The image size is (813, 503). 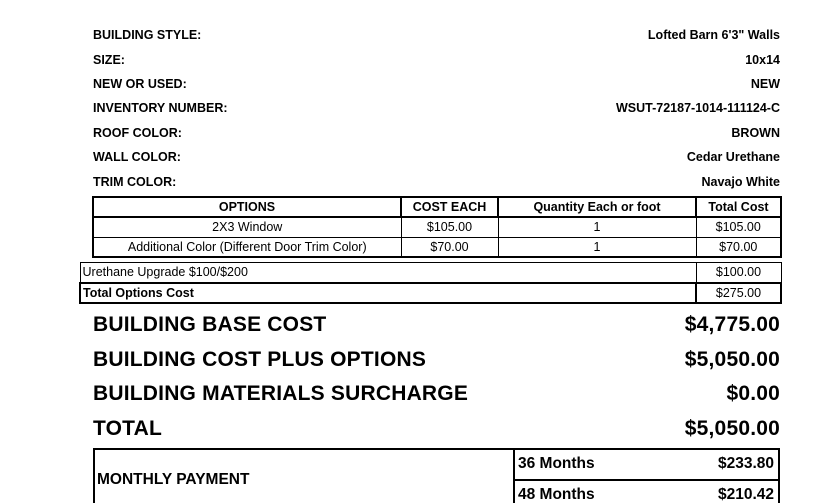 I want to click on detail-label: SIZE:, so click(x=109, y=59).